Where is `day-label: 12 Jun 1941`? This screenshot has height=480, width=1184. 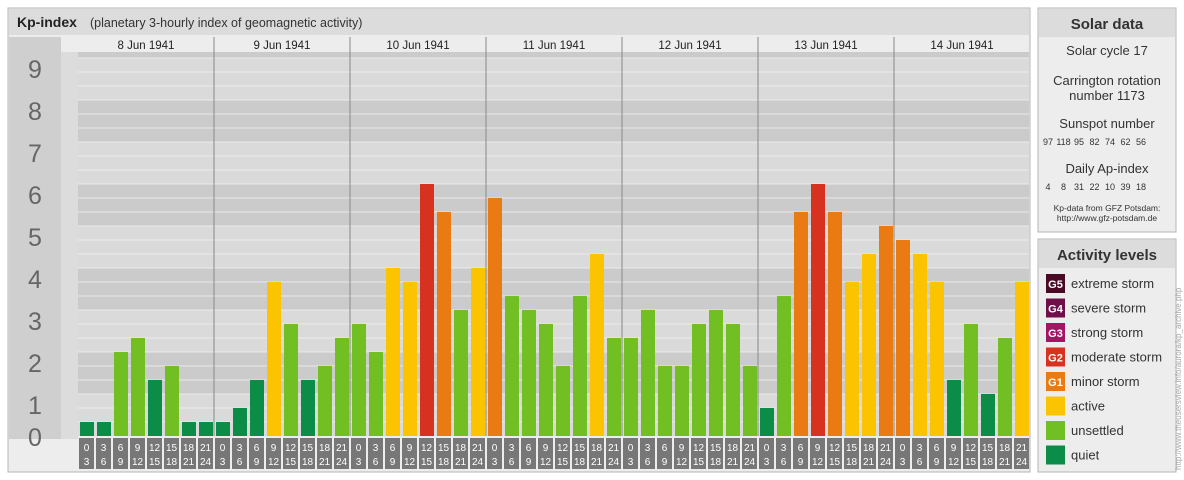
day-label: 12 Jun 1941 is located at coordinates (689, 46).